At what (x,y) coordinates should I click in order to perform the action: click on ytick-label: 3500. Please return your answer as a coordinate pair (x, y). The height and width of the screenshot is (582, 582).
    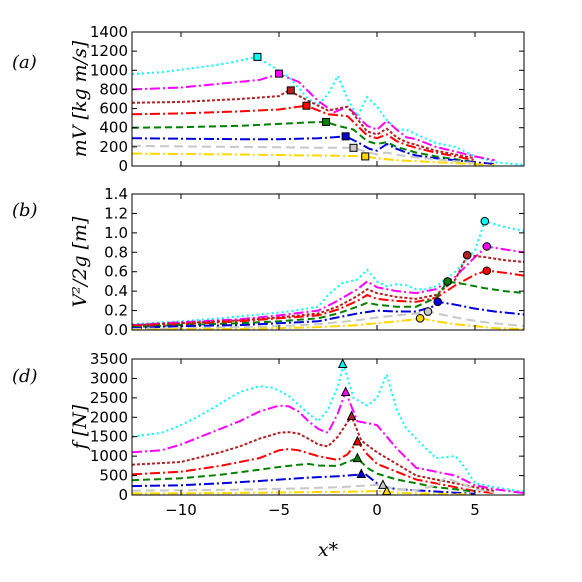
    Looking at the image, I should click on (109, 359).